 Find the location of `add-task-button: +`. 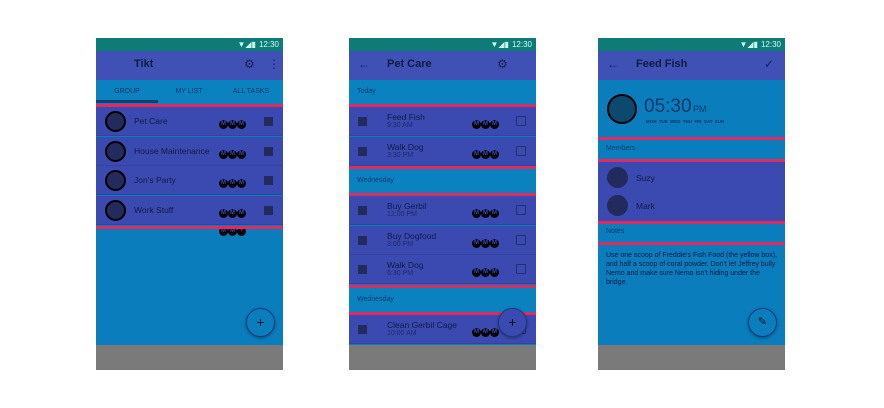

add-task-button: + is located at coordinates (512, 322).